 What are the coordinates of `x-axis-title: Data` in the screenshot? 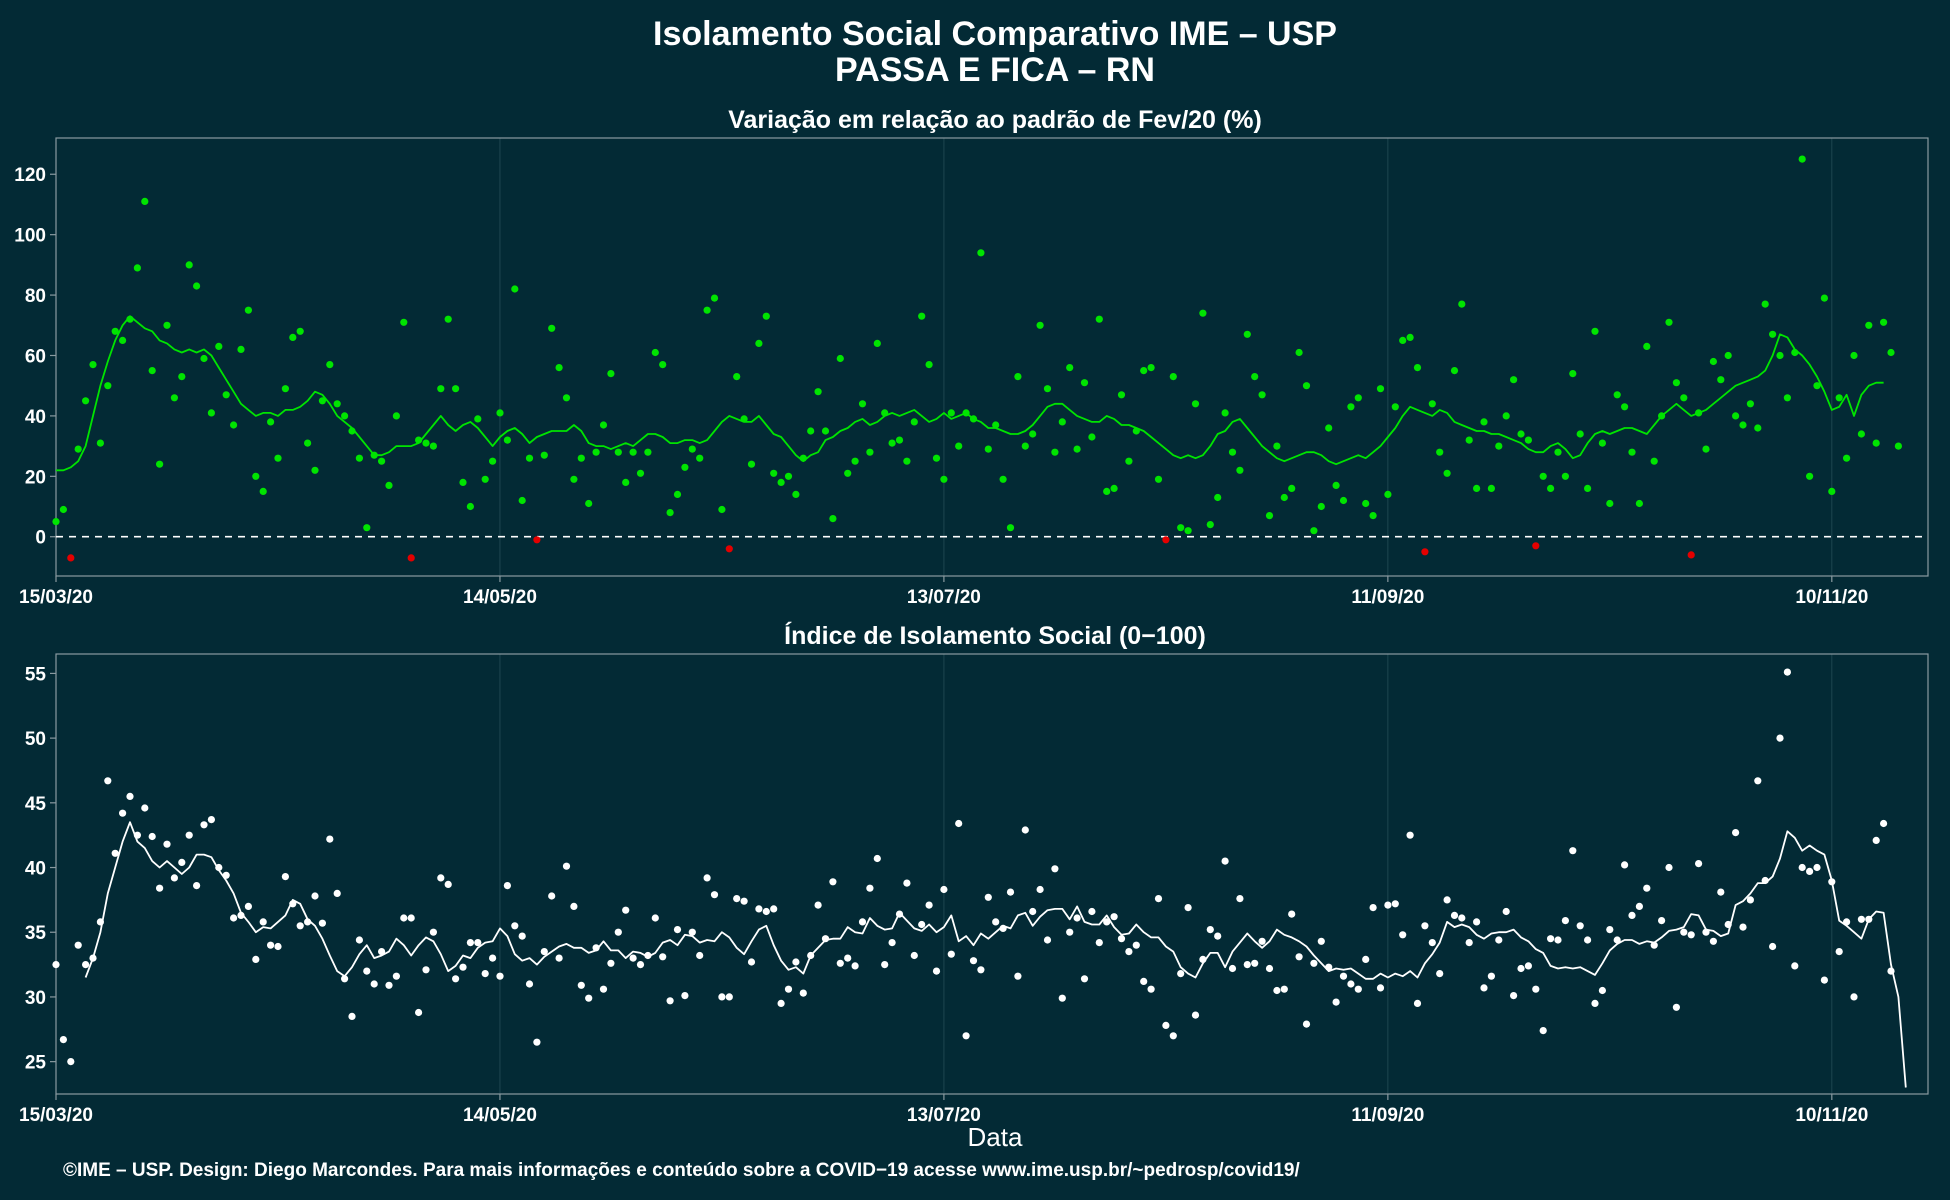 It's located at (995, 1137).